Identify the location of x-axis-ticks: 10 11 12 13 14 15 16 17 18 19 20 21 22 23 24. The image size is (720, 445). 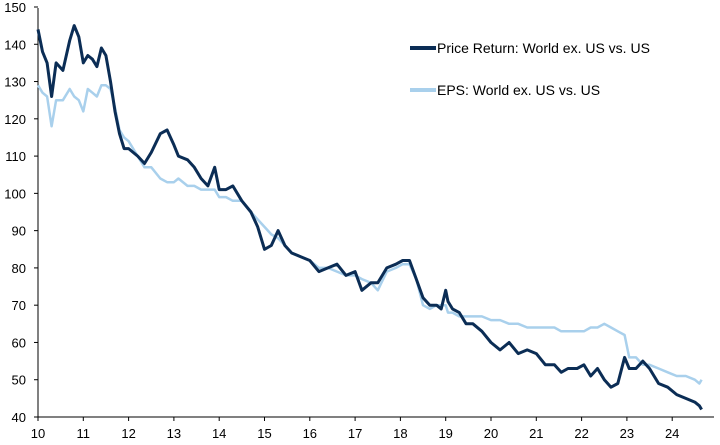
(355, 429).